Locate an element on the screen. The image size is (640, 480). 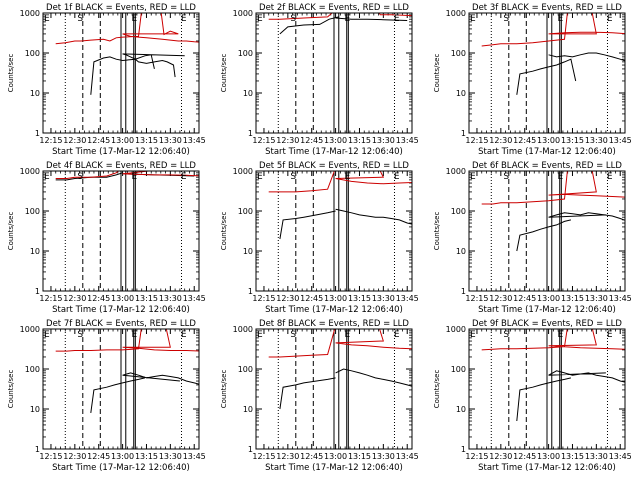
series-events-line is located at coordinates (570, 73).